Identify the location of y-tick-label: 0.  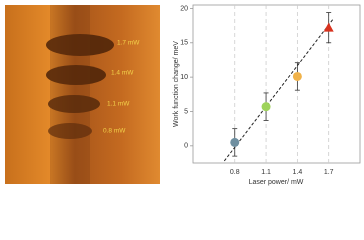
(186, 146).